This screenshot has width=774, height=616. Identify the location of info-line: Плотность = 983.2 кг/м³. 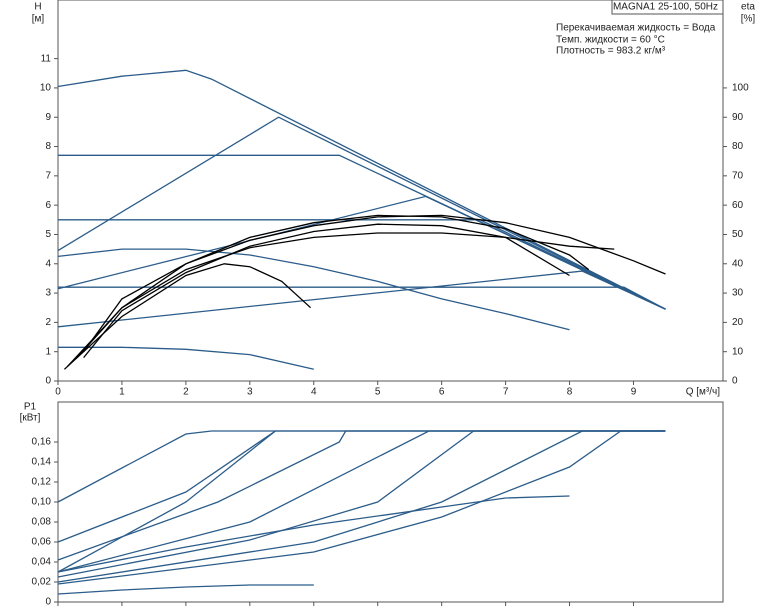
(611, 51).